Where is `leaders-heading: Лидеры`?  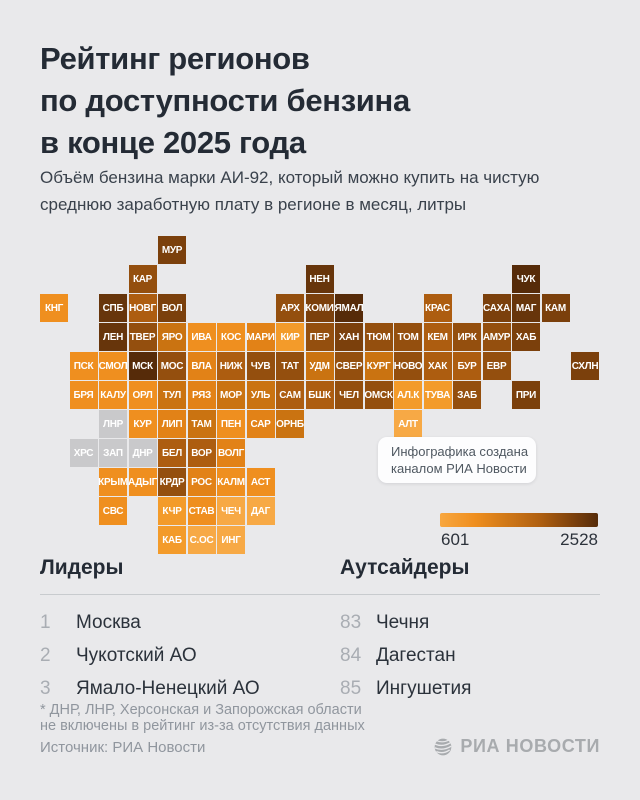
leaders-heading: Лидеры is located at coordinates (82, 567).